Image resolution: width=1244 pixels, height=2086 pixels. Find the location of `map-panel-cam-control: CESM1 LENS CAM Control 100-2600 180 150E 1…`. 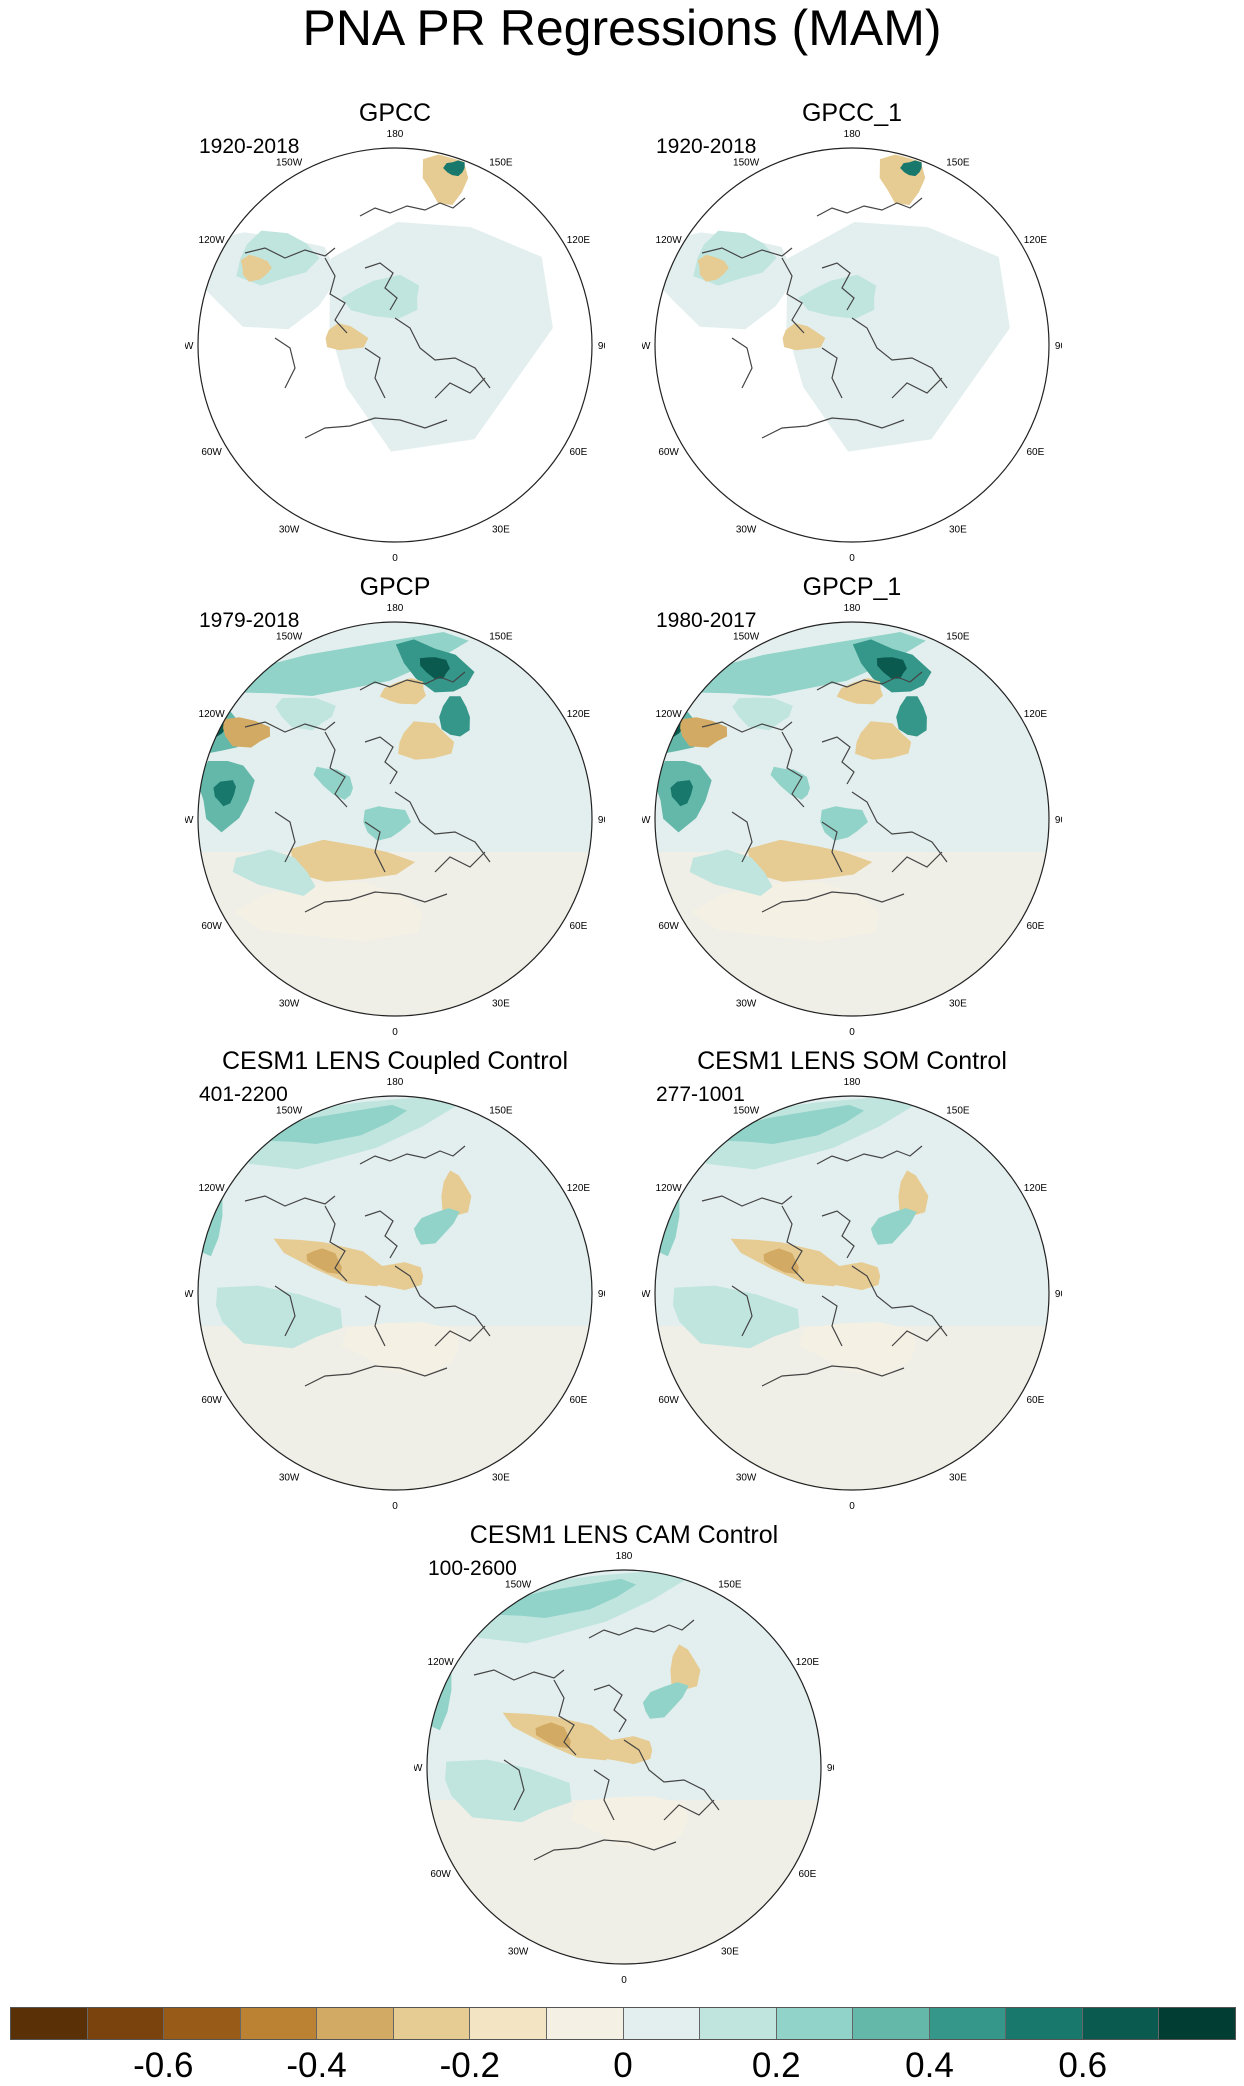

map-panel-cam-control: CESM1 LENS CAM Control 100-2600 180 150E 1… is located at coordinates (624, 1760).